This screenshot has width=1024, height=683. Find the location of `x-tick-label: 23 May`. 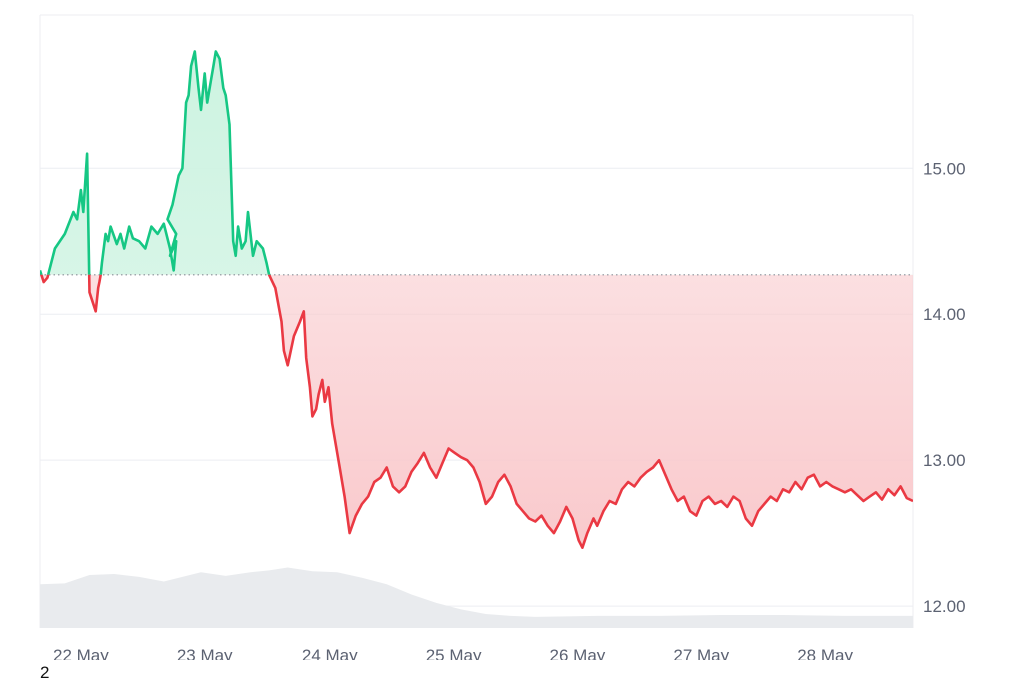

x-tick-label: 23 May is located at coordinates (205, 653).